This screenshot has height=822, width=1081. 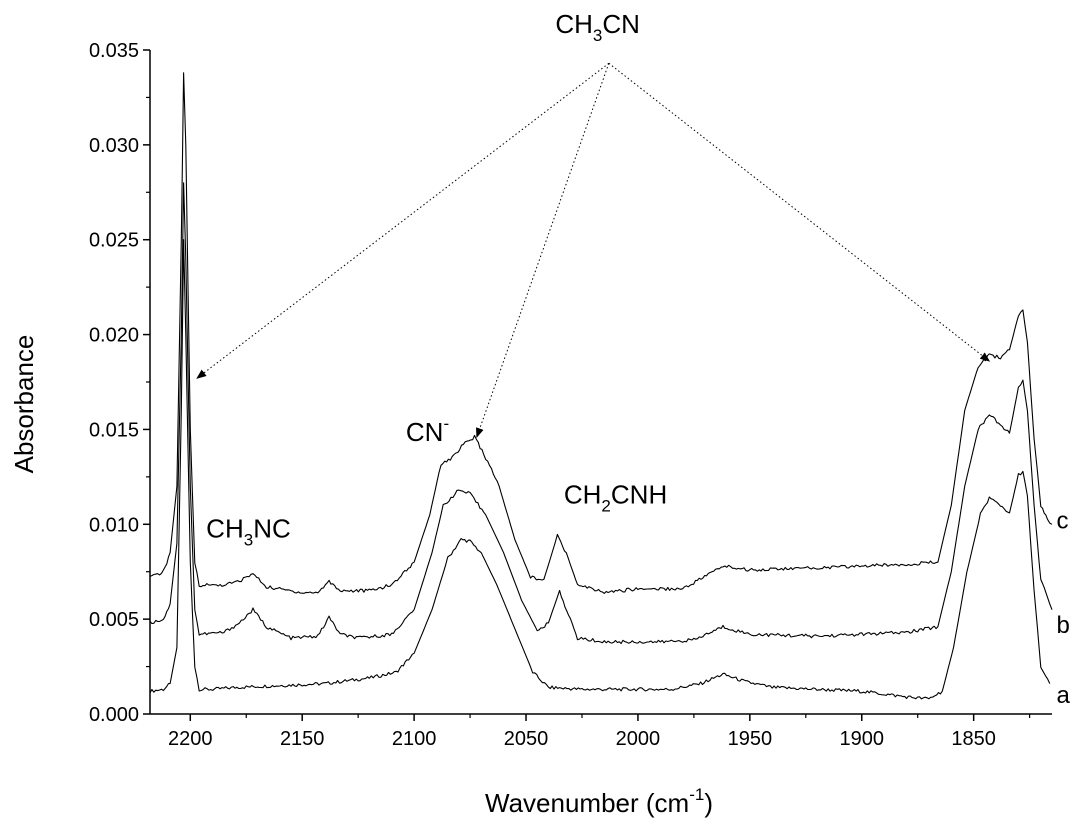 What do you see at coordinates (302, 739) in the screenshot?
I see `x-tick-label: 2150` at bounding box center [302, 739].